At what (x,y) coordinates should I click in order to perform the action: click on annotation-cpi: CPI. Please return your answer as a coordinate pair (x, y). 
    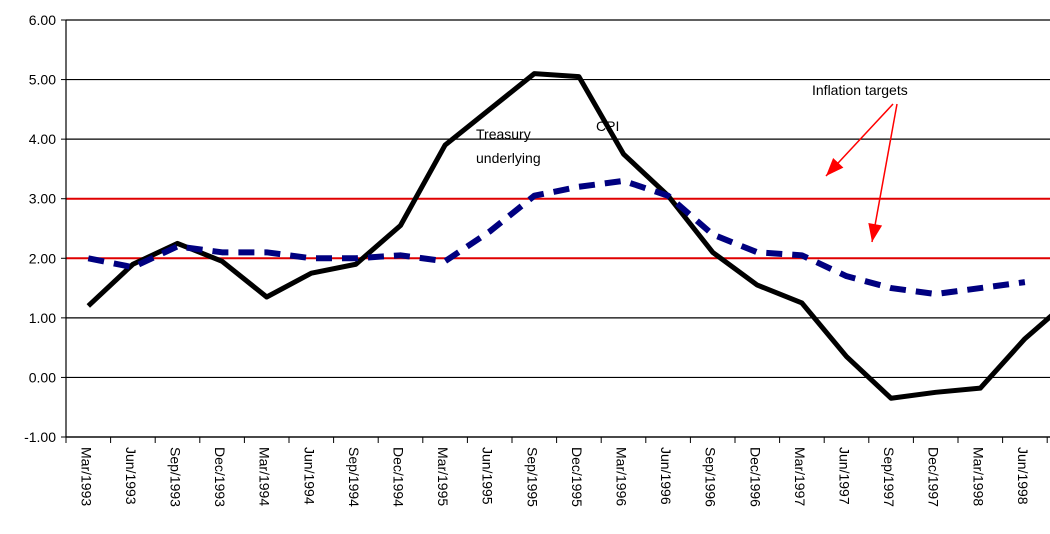
    Looking at the image, I should click on (607, 126).